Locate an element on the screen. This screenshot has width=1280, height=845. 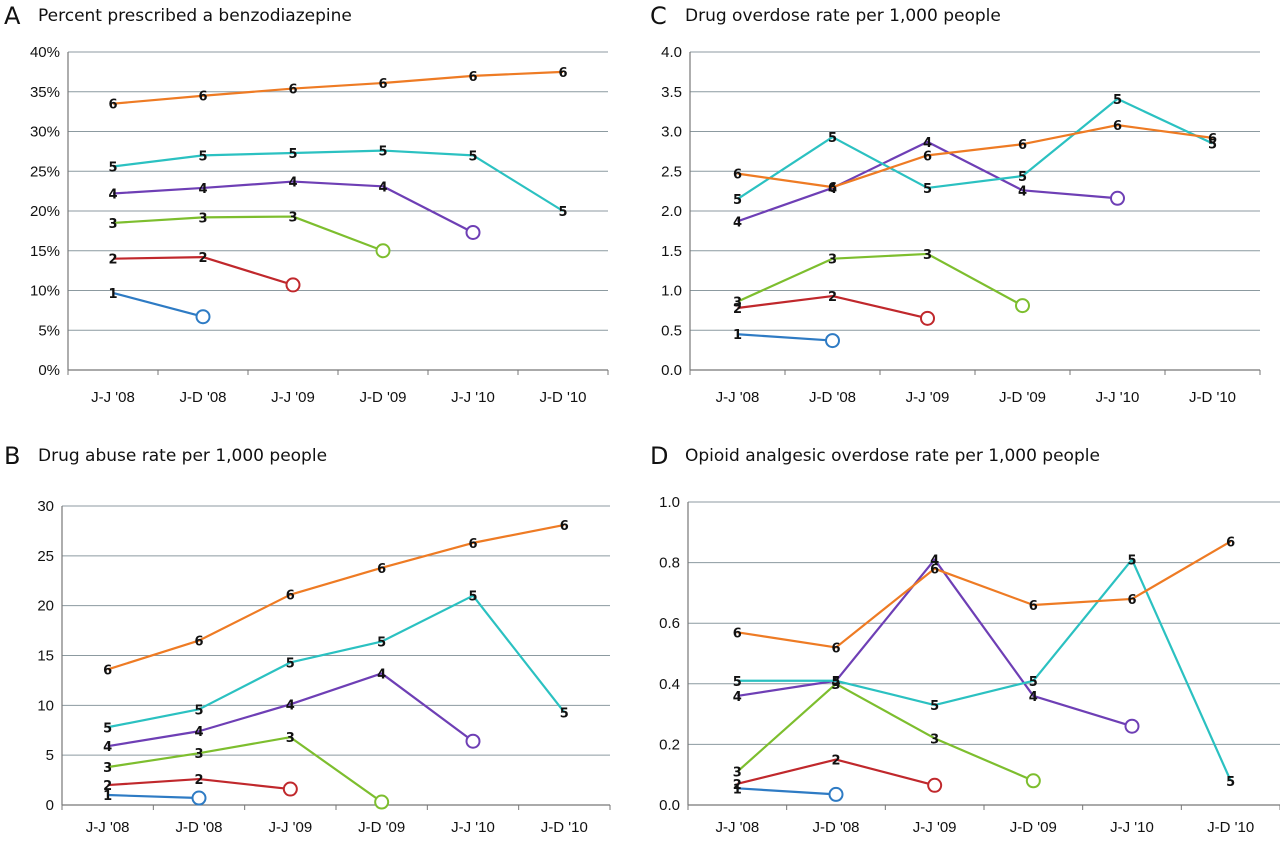
series-2-line is located at coordinates (203, 271).